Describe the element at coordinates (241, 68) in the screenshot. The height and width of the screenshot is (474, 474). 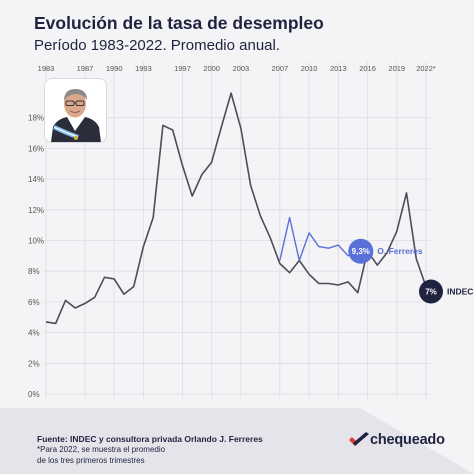
I see `x-tick-label: 2003` at that location.